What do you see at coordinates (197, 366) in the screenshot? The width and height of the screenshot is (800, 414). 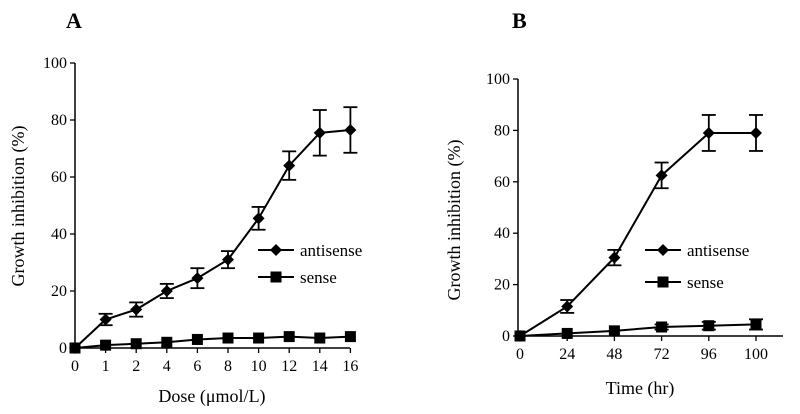 I see `x-tick-label: 6` at bounding box center [197, 366].